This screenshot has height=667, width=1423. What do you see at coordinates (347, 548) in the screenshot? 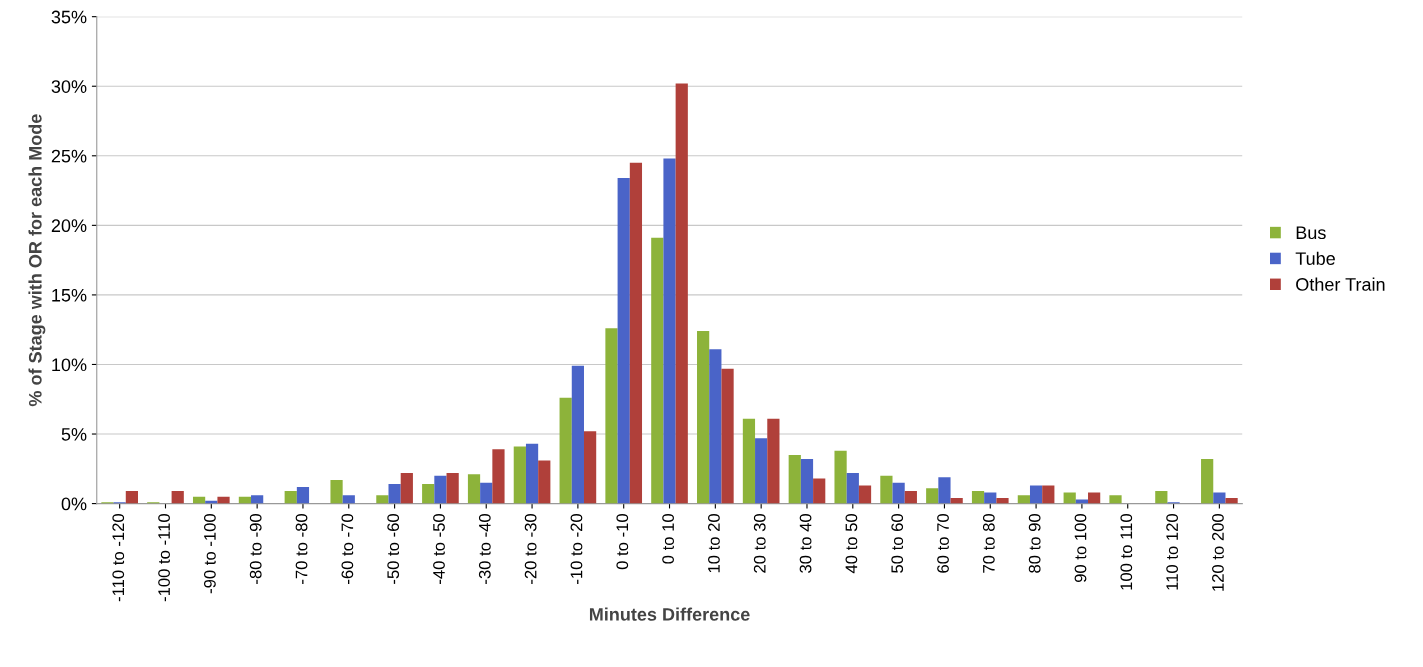
I see `x-tick-label: -60 to -70` at bounding box center [347, 548].